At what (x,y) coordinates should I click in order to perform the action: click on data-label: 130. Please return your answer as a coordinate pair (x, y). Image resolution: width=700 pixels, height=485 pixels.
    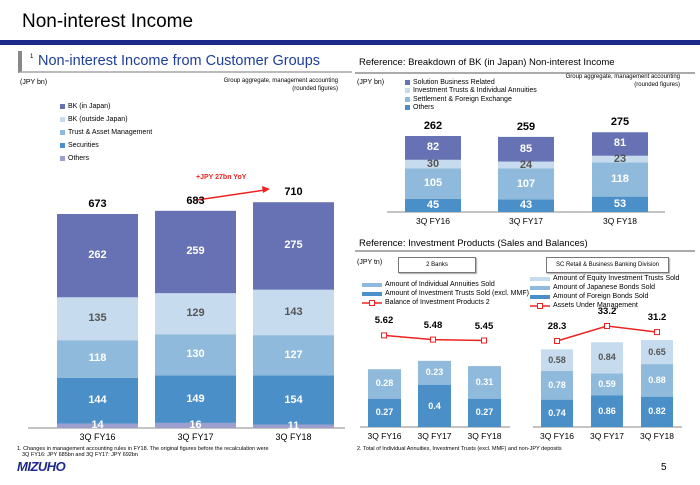
    Looking at the image, I should click on (195, 354).